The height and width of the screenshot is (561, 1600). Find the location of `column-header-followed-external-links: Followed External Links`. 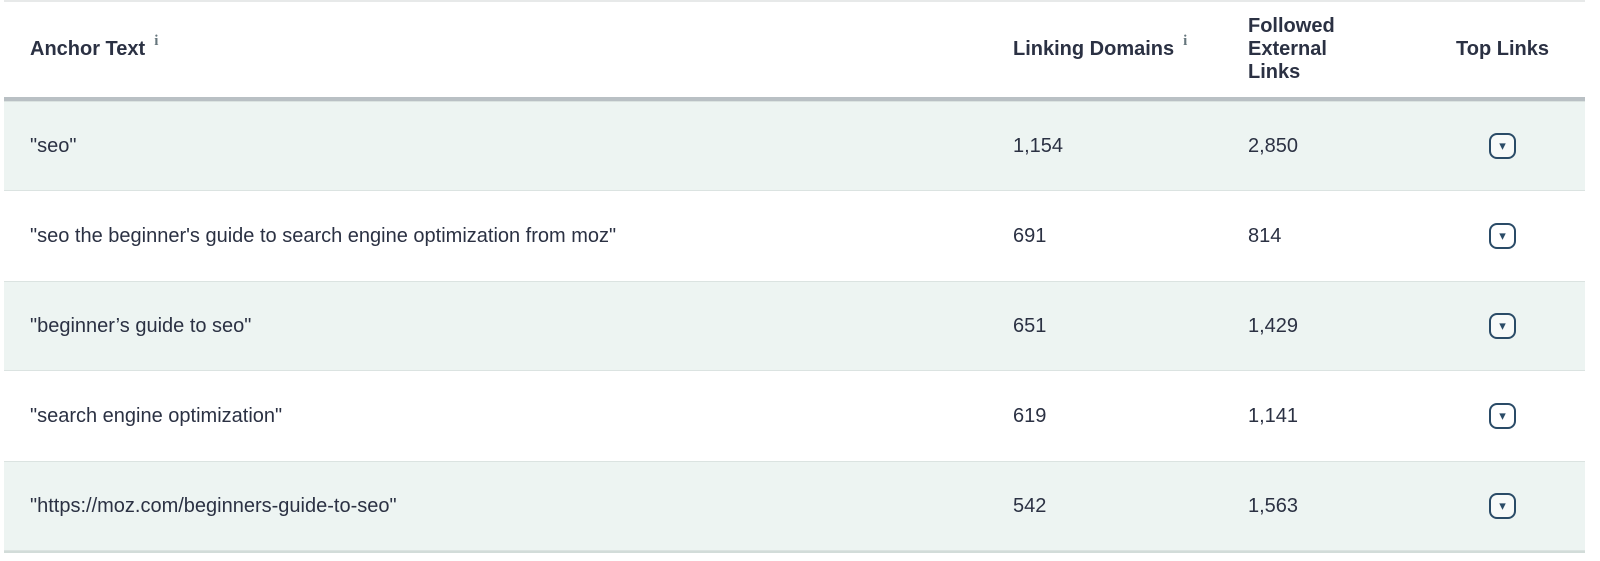

column-header-followed-external-links: Followed External Links is located at coordinates (1334, 49).